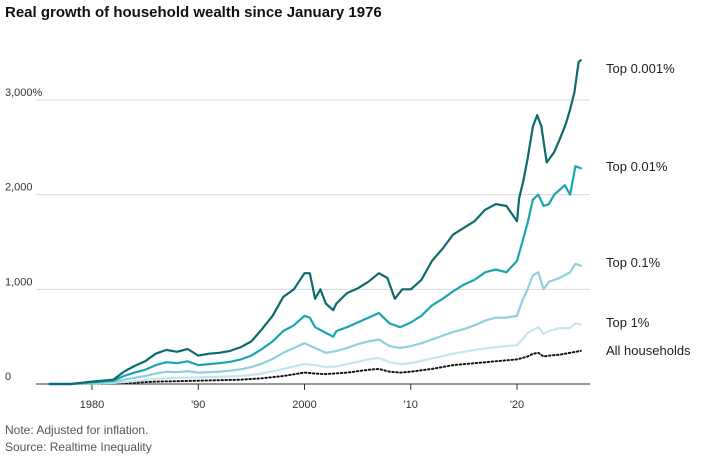  What do you see at coordinates (77, 430) in the screenshot?
I see `footnote: Note: Adjusted for inflation.` at bounding box center [77, 430].